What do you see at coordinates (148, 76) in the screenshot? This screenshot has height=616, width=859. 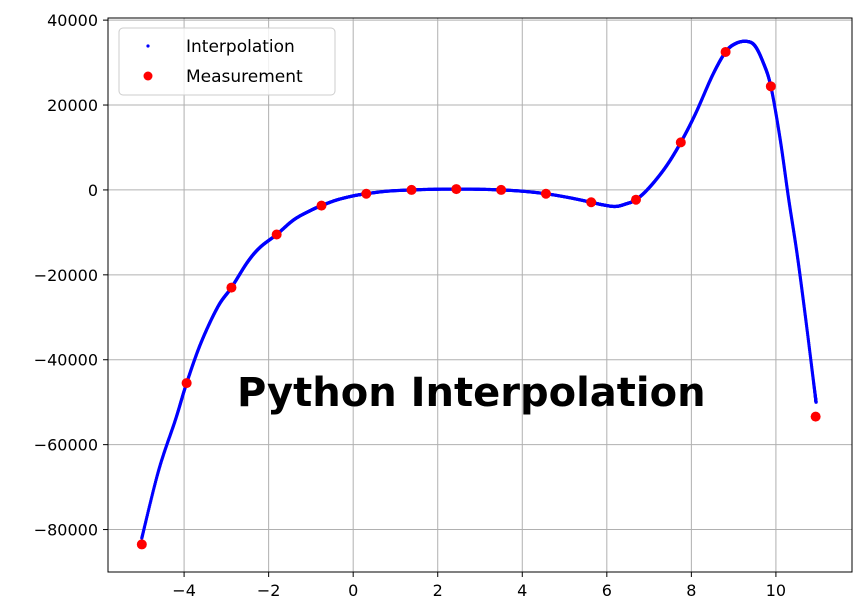 I see `legend-marker-measurement` at bounding box center [148, 76].